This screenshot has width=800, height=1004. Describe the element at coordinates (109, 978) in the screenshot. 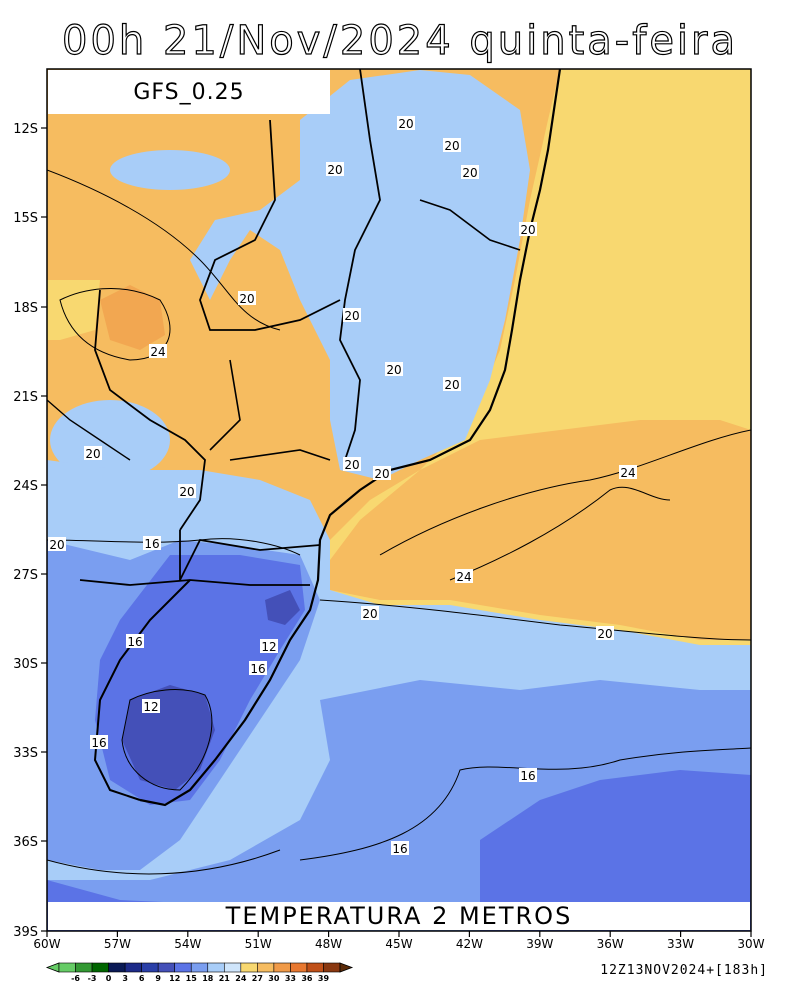

I see `colorbar-label: 0` at that location.